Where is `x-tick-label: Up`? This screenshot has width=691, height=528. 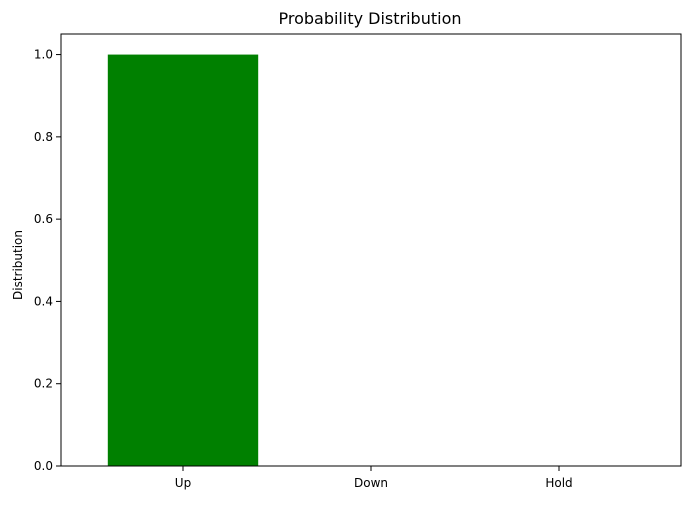 x-tick-label: Up is located at coordinates (183, 483).